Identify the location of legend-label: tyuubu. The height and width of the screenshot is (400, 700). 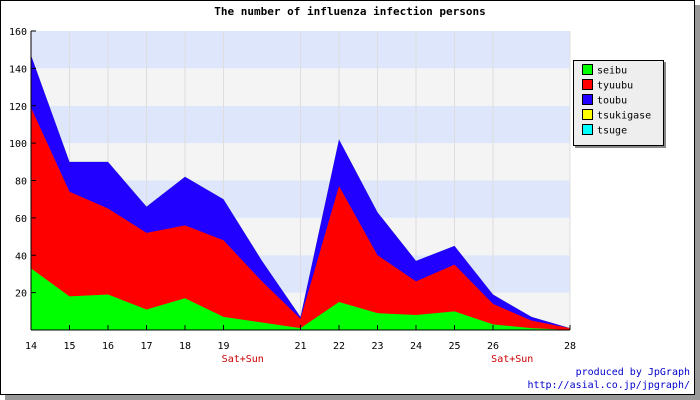
(615, 86).